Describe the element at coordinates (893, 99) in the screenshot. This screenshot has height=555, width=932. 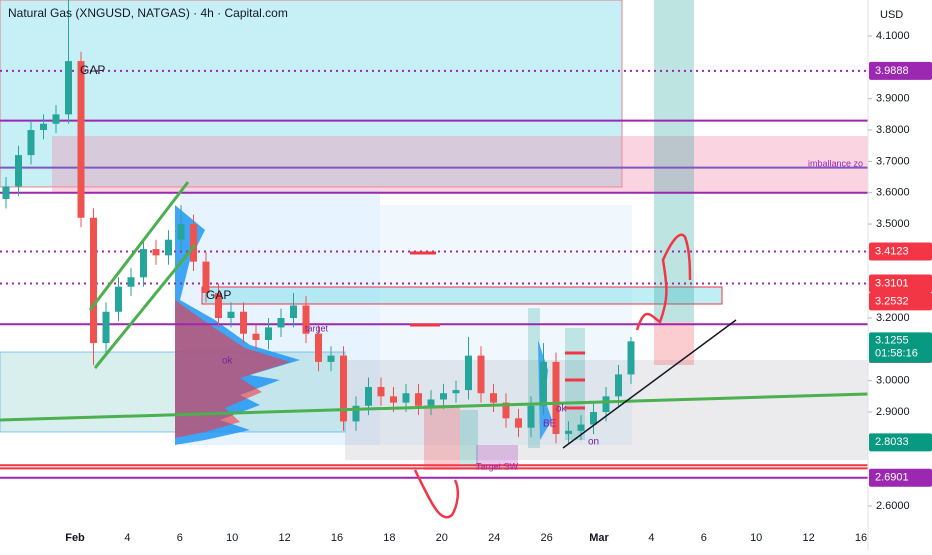
I see `y-tick-label: 3.9000` at that location.